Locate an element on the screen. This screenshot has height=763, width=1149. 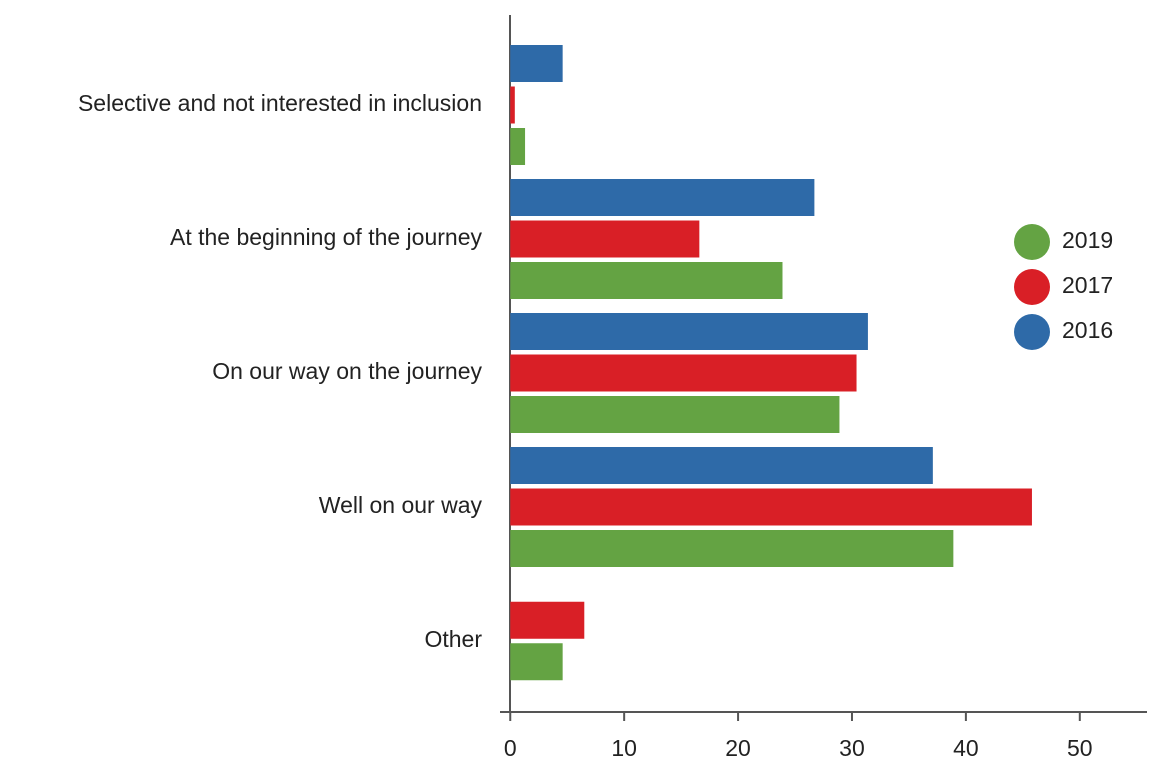
legend-label: 2016 is located at coordinates (1087, 330).